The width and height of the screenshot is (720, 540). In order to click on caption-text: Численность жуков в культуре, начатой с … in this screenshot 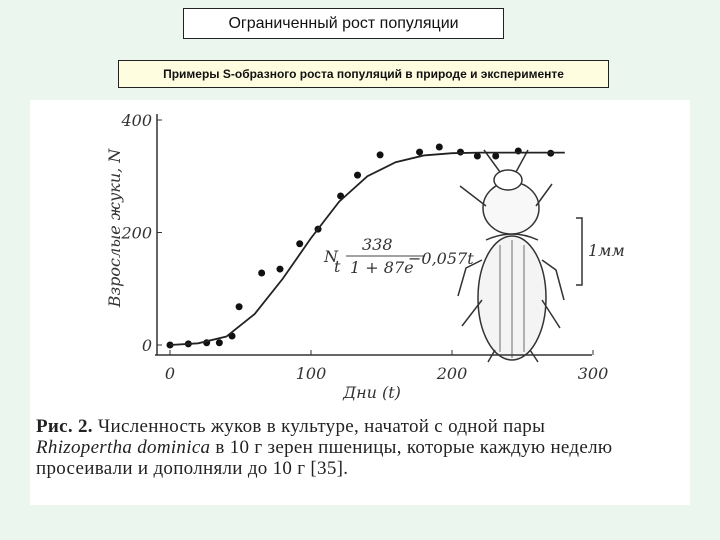, I will do `click(321, 426)`.